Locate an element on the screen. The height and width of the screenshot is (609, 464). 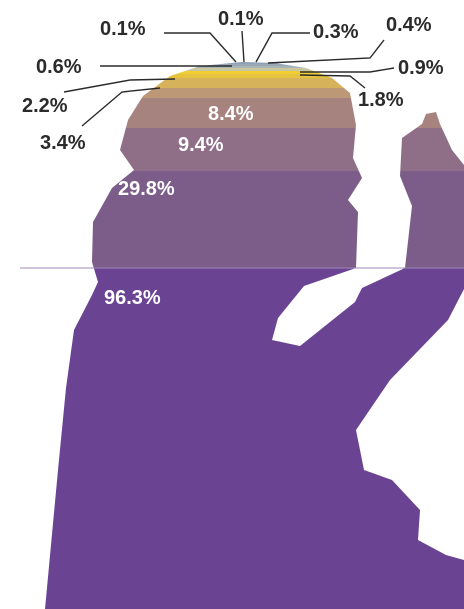
value-label-12: 0.1% is located at coordinates (123, 29).